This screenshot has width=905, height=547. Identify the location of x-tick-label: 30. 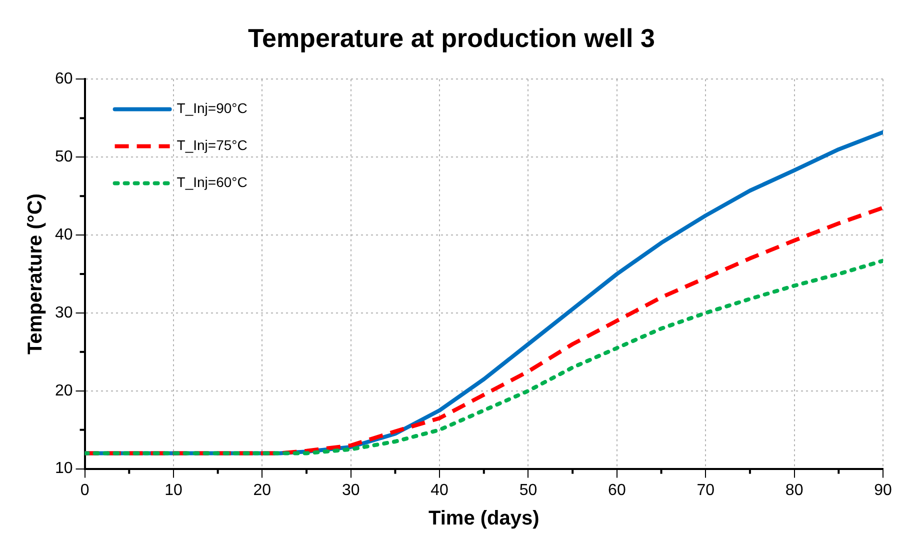
(351, 490).